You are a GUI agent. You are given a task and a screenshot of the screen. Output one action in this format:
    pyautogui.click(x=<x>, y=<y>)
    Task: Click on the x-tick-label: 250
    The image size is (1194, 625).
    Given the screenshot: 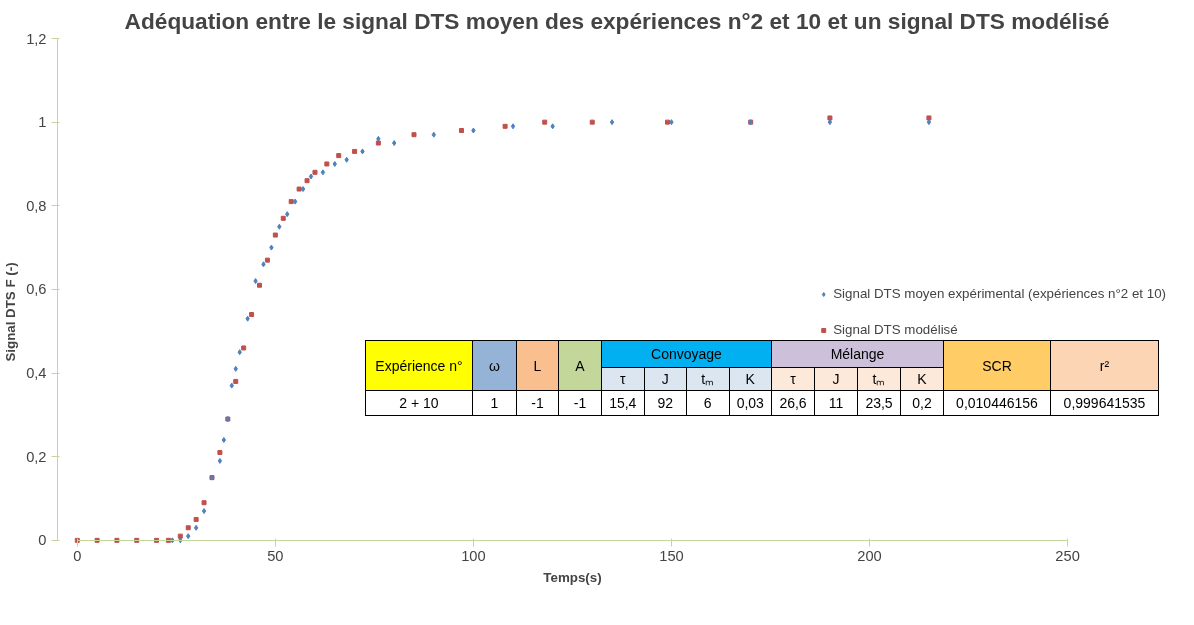 What is the action you would take?
    pyautogui.click(x=1067, y=556)
    